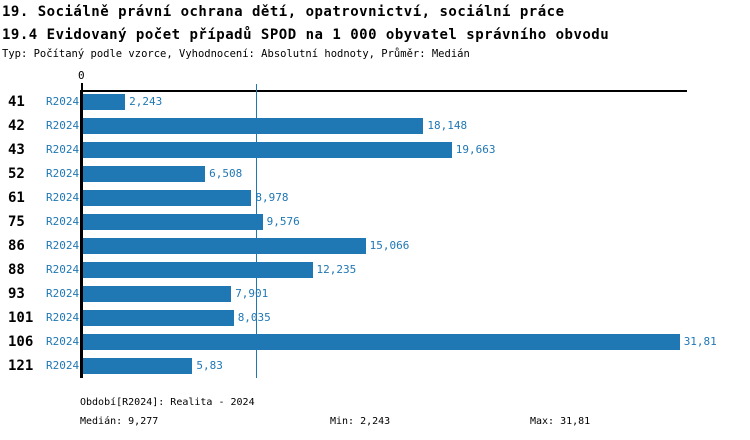 The width and height of the screenshot is (750, 440). I want to click on chart-row: 41 R2024 2,243, so click(375, 102).